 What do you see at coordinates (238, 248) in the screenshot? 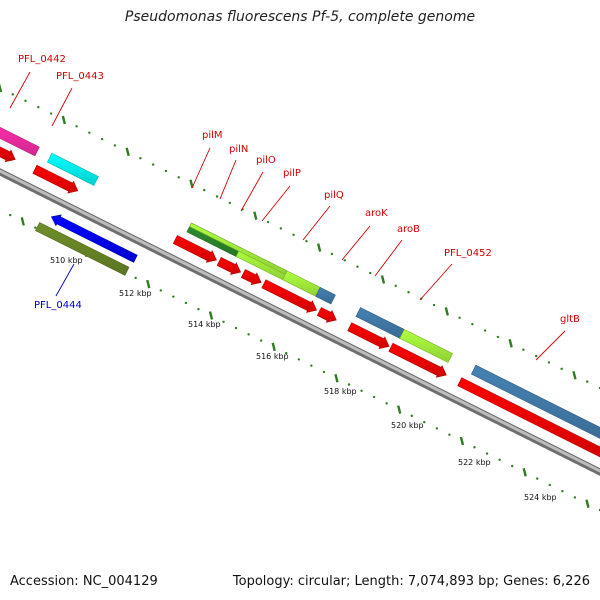
I see `gene-bar-pilm-top` at bounding box center [238, 248].